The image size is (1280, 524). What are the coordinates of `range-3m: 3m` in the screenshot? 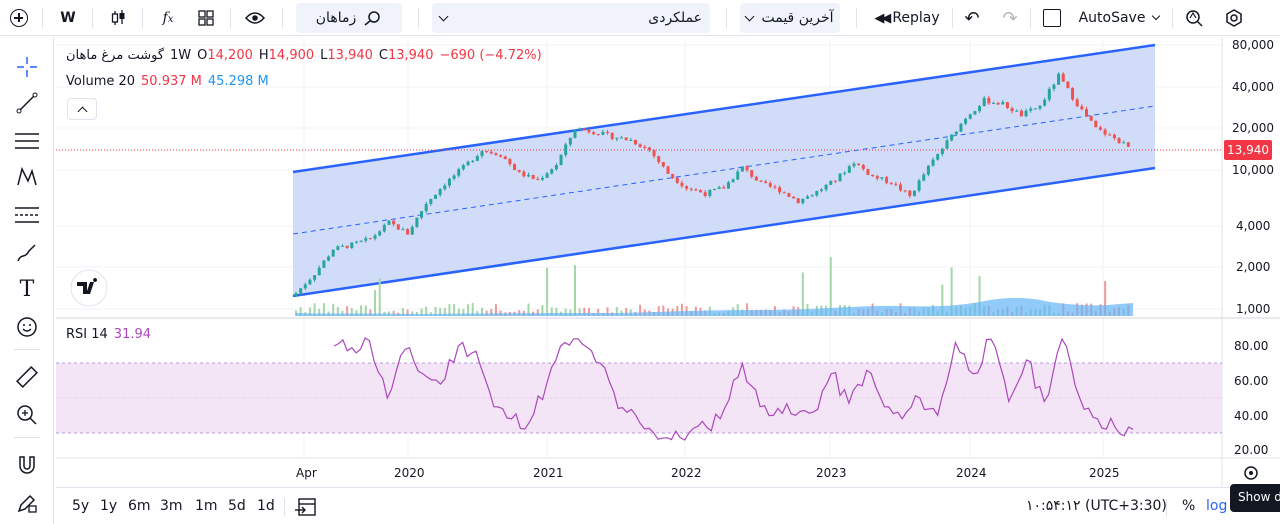 It's located at (171, 506).